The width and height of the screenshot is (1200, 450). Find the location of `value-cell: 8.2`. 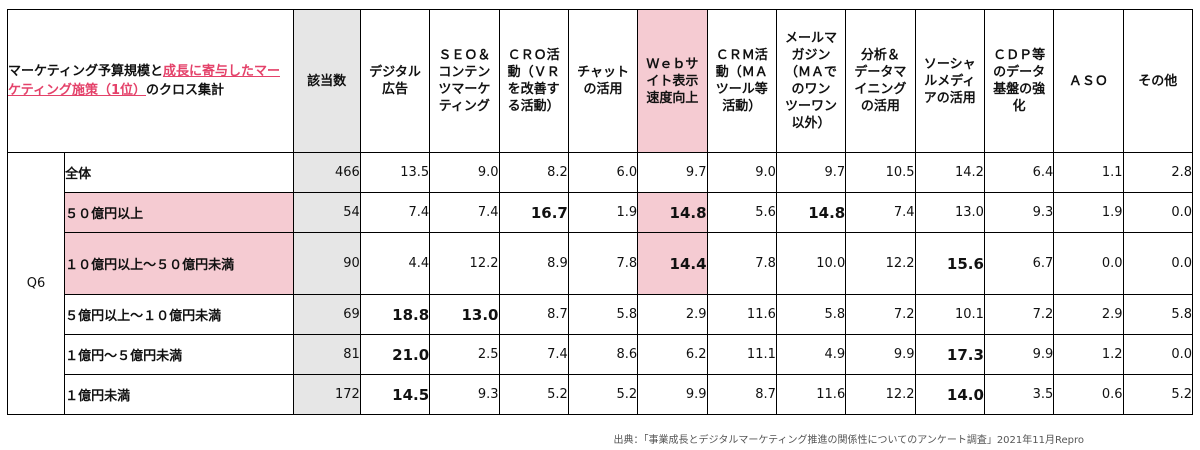

value-cell: 8.2 is located at coordinates (533, 172).